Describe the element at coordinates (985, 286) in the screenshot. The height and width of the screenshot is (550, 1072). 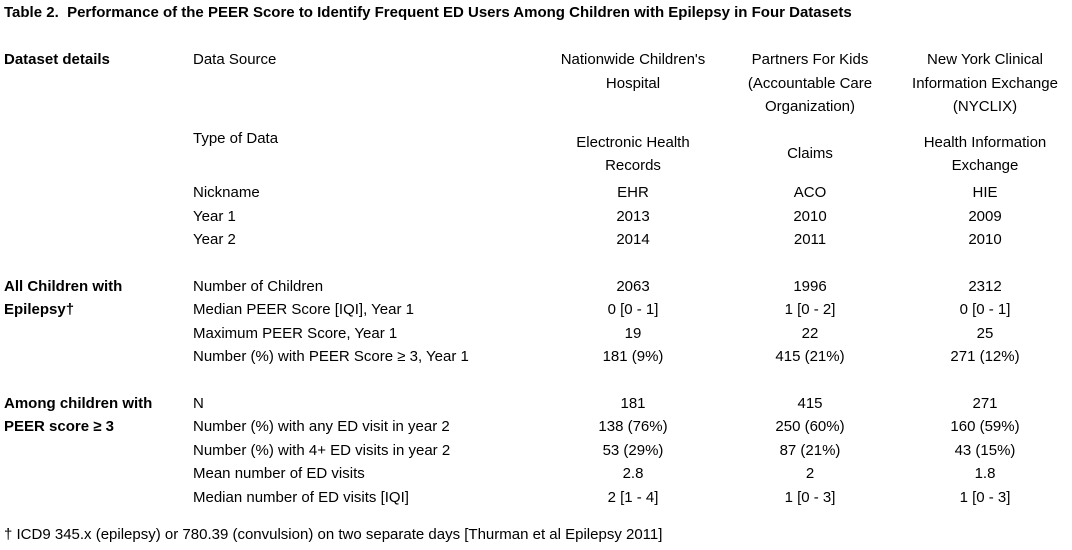
I see `cell-value: 2312` at that location.